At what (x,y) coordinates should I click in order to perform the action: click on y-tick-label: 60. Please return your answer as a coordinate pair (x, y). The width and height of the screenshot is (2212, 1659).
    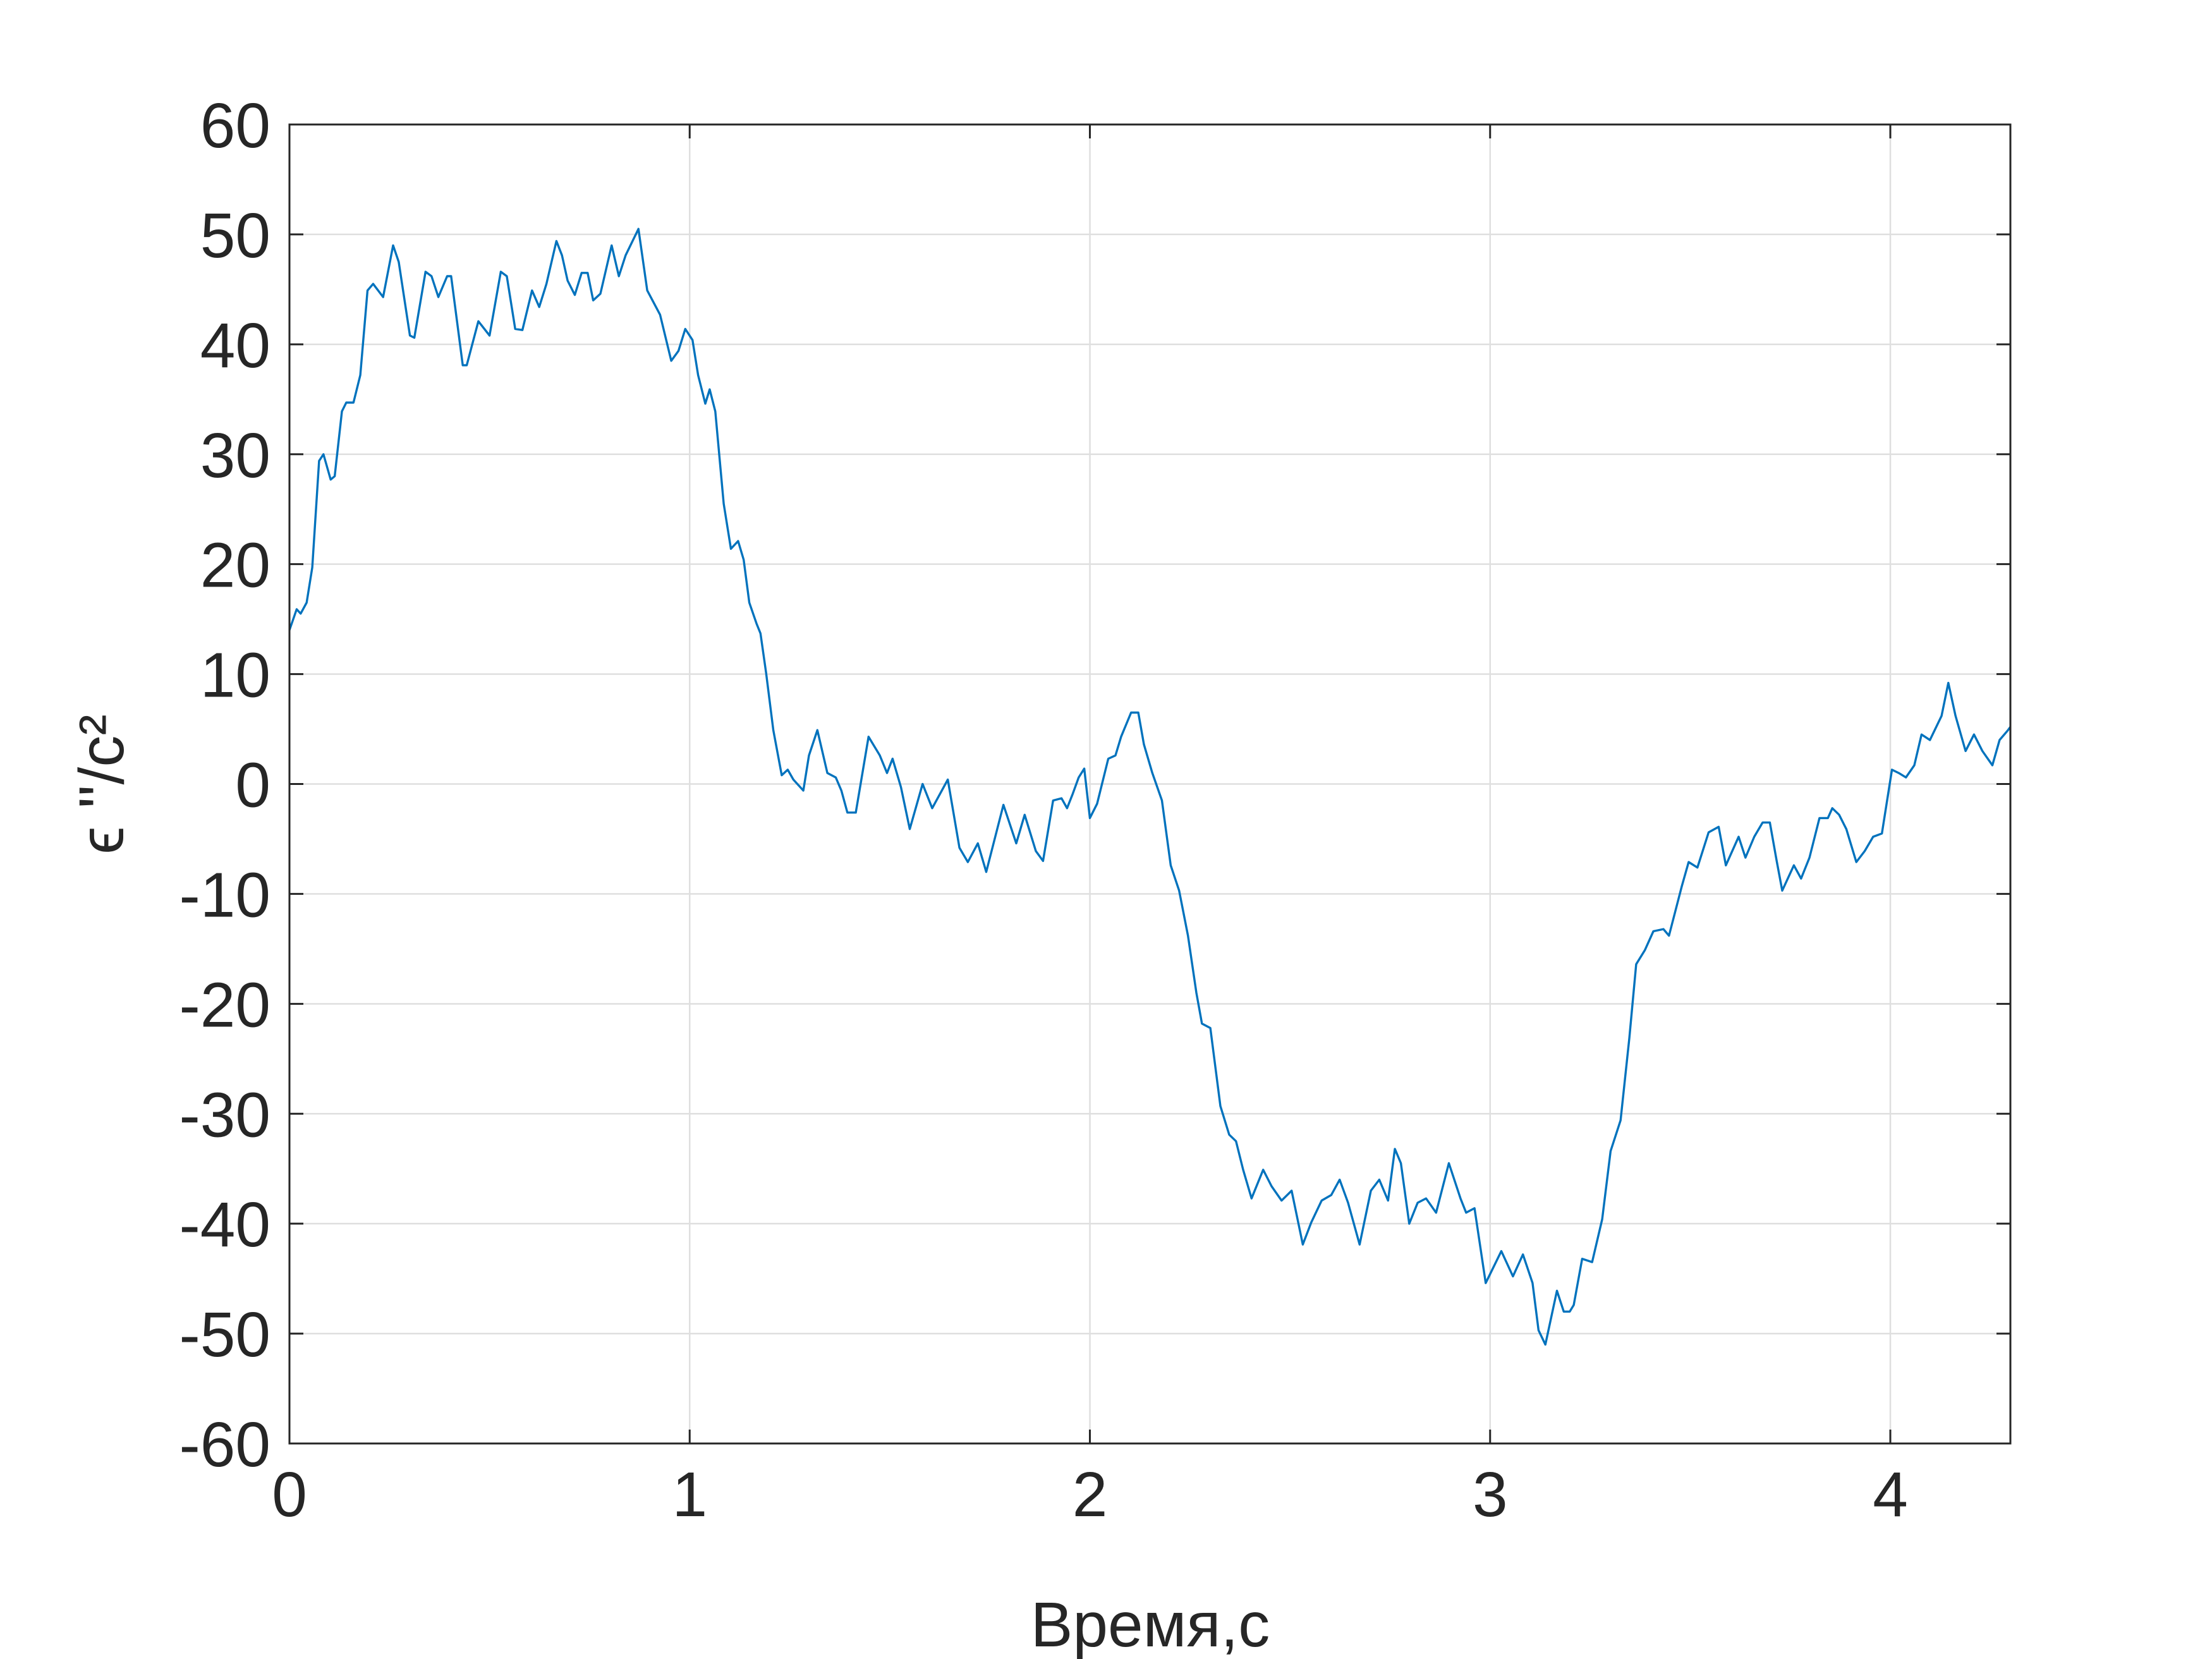
    Looking at the image, I should click on (235, 125).